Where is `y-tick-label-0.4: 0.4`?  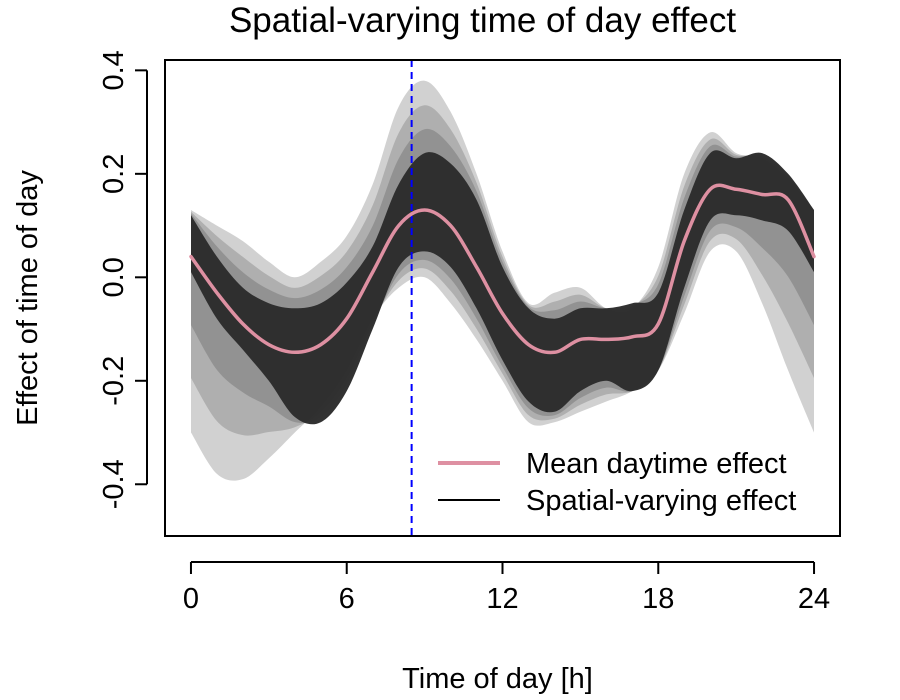 y-tick-label-0.4: 0.4 is located at coordinates (114, 70).